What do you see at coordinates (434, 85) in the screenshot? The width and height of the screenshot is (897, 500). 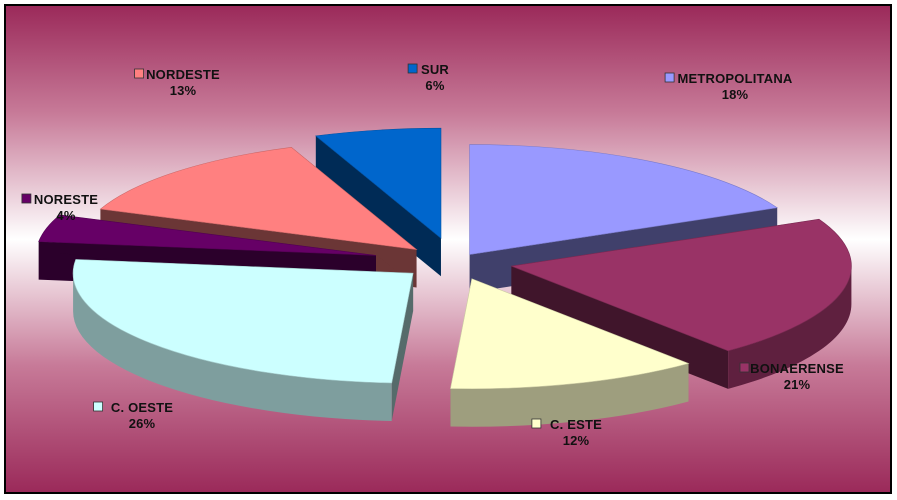 I see `percent-label: 6%` at bounding box center [434, 85].